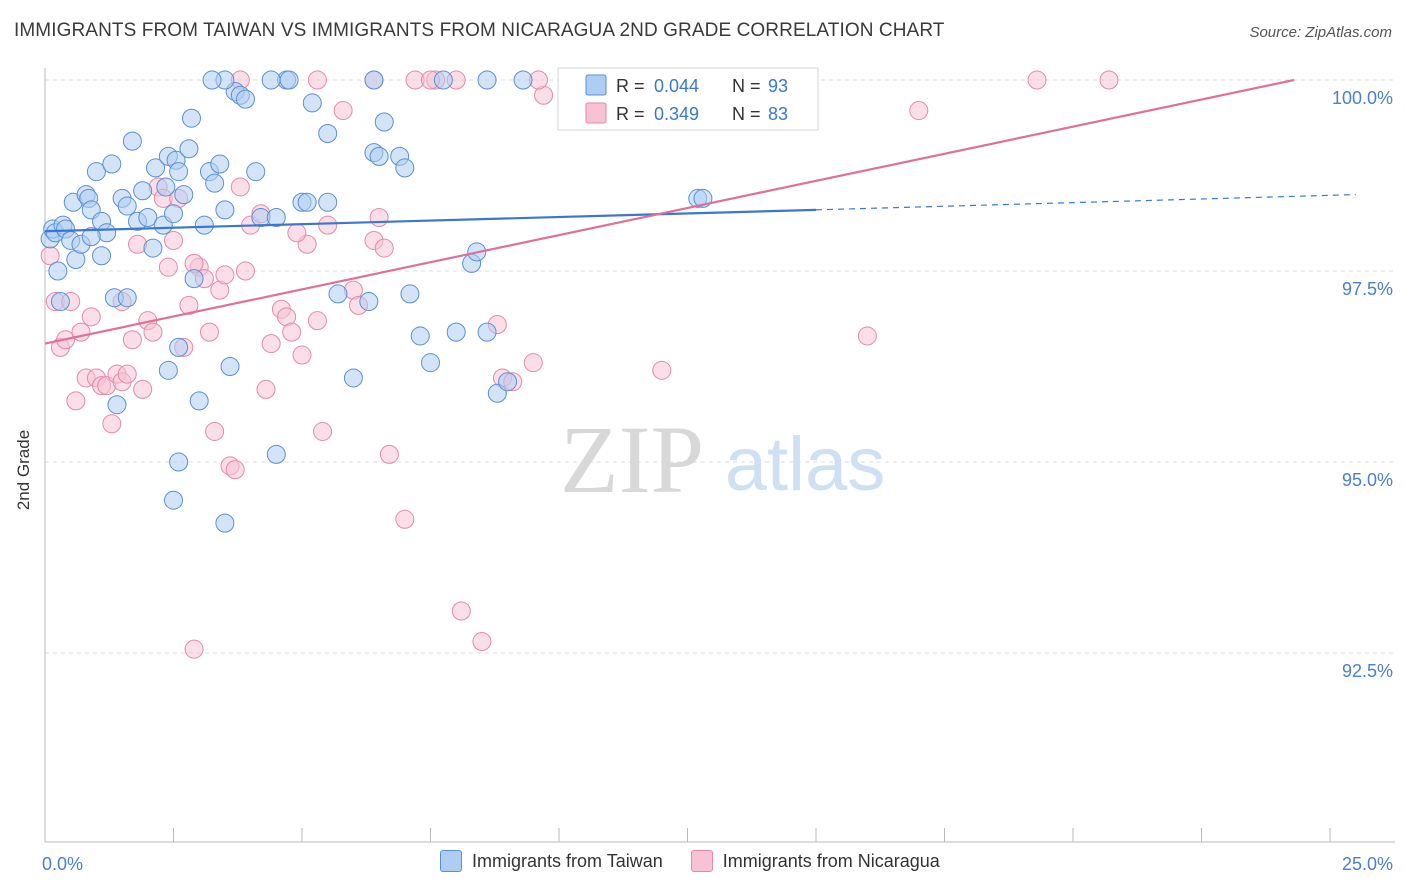 Image resolution: width=1406 pixels, height=892 pixels. Describe the element at coordinates (778, 86) in the screenshot. I see `taiwan-n-value: 93` at that location.